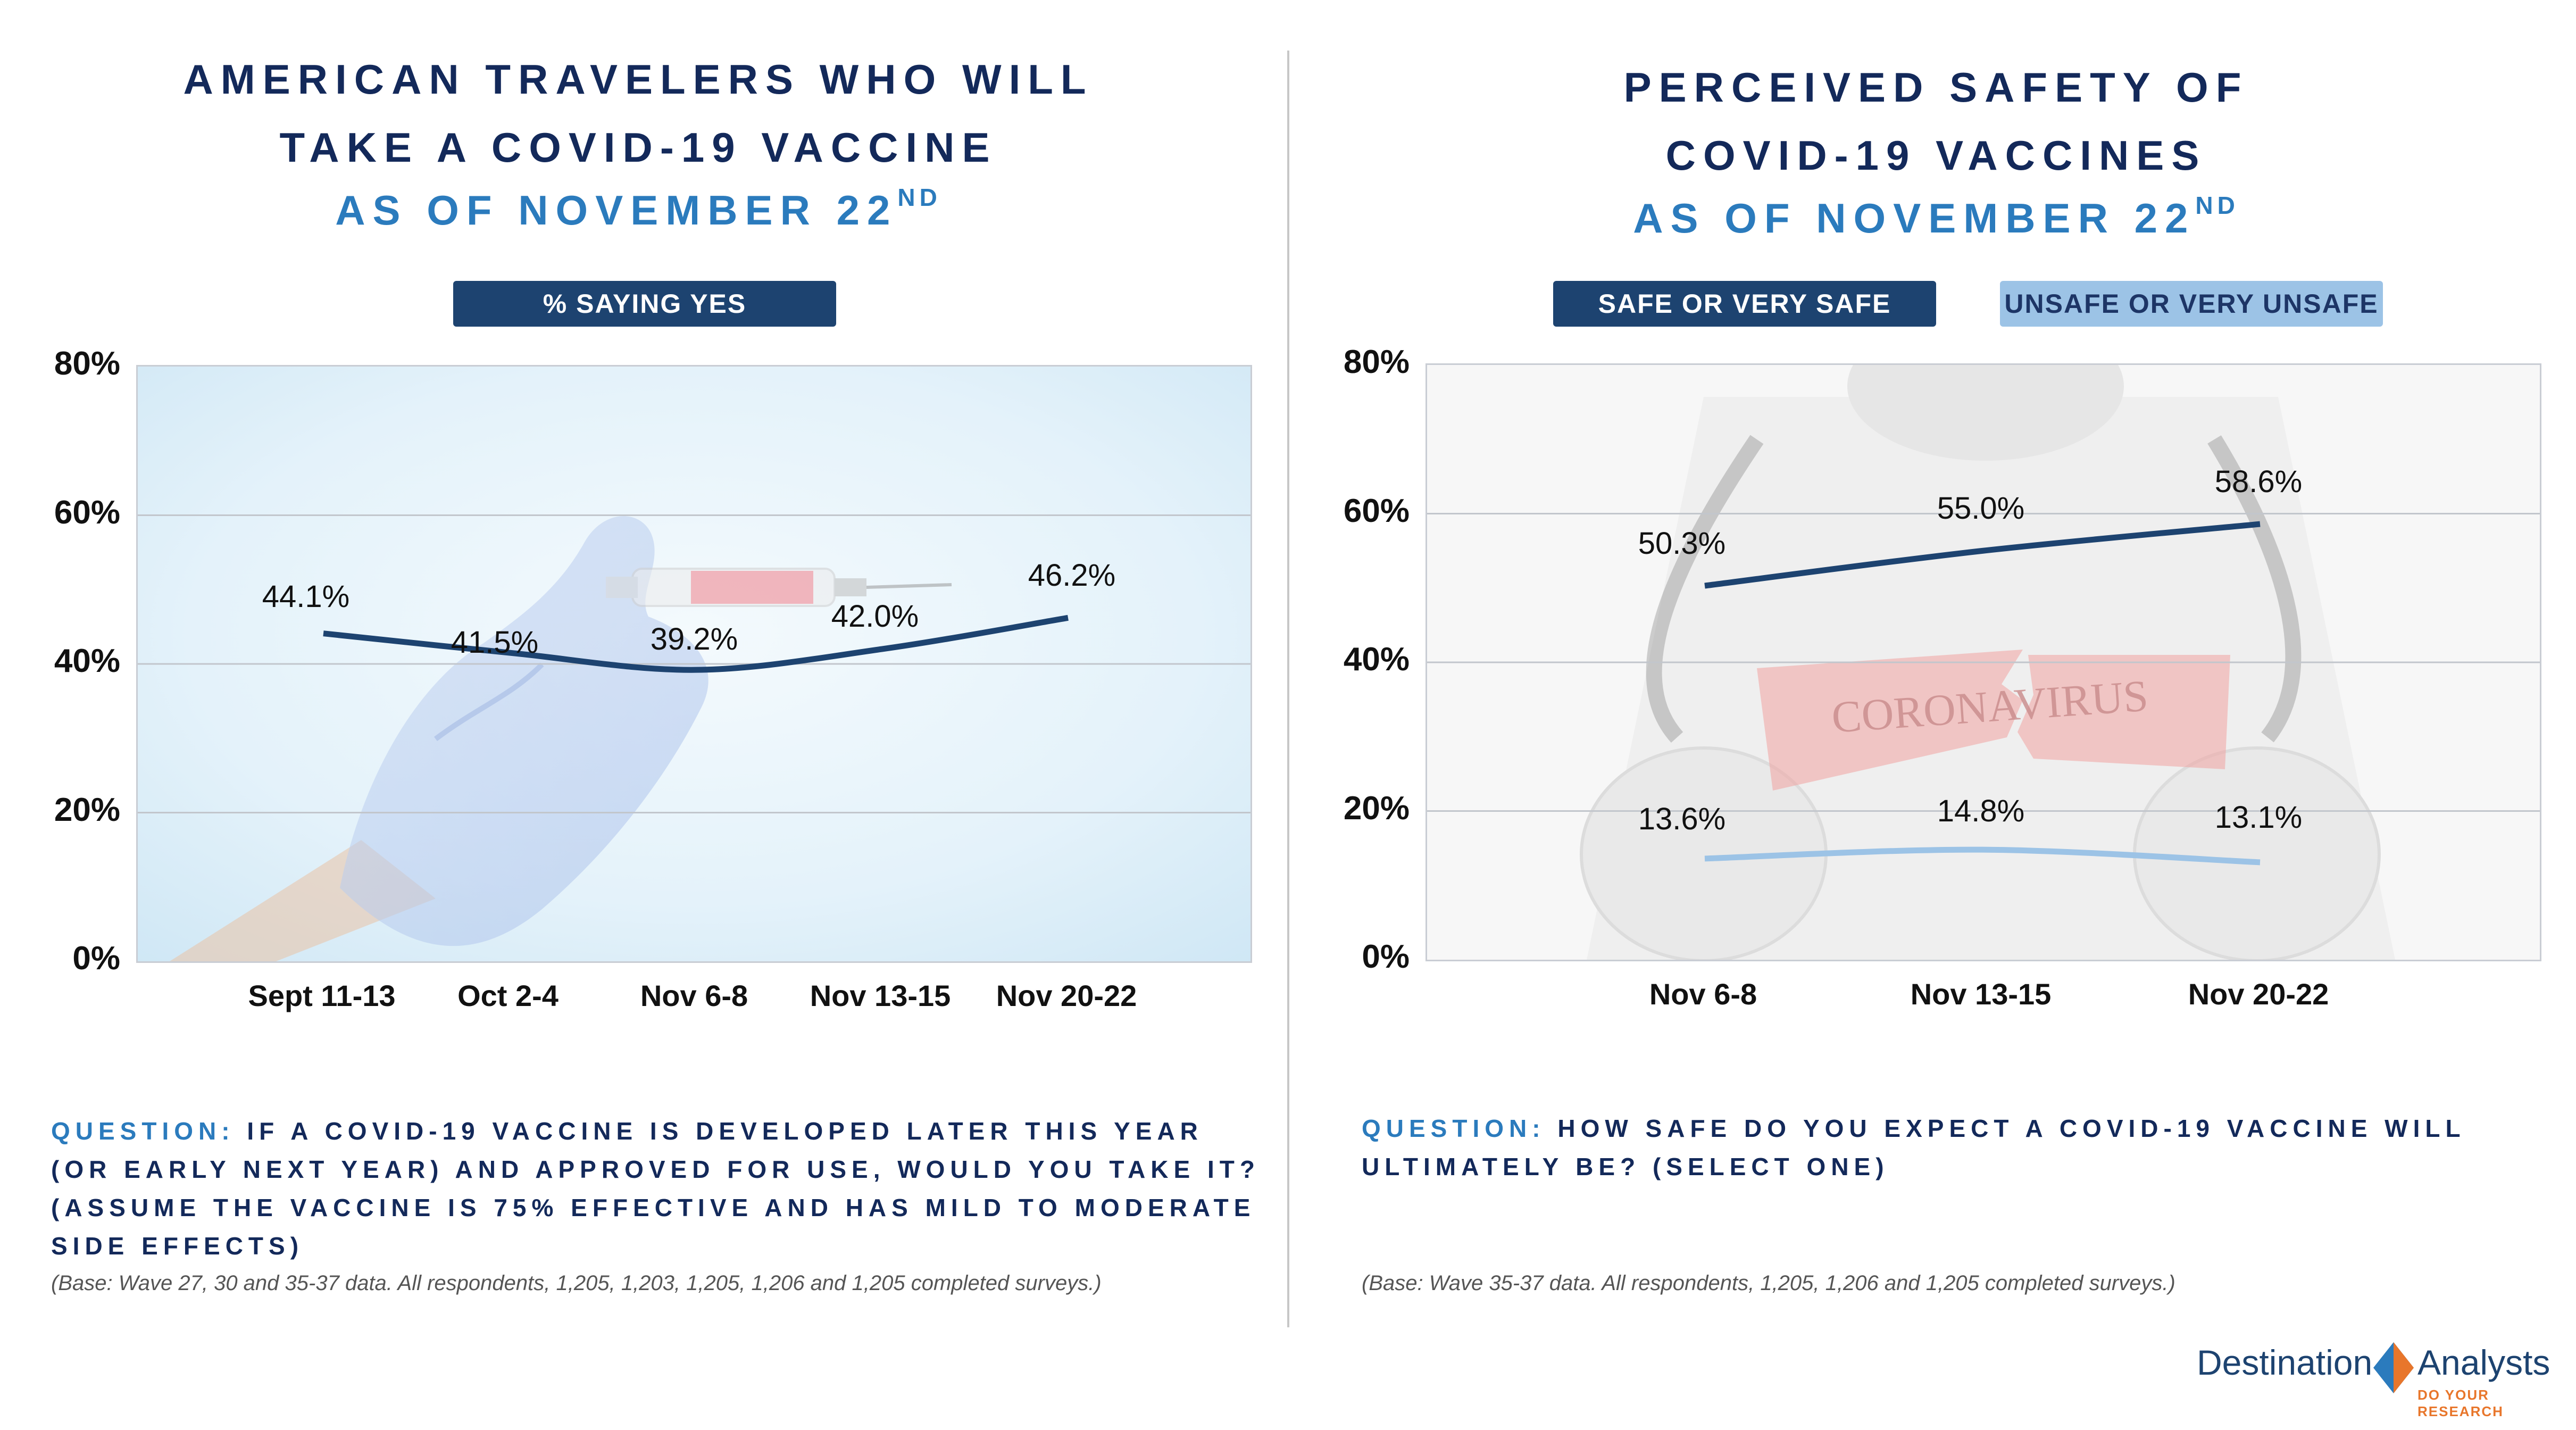 The width and height of the screenshot is (2576, 1430). What do you see at coordinates (875, 617) in the screenshot?
I see `data-label: 42.0%` at bounding box center [875, 617].